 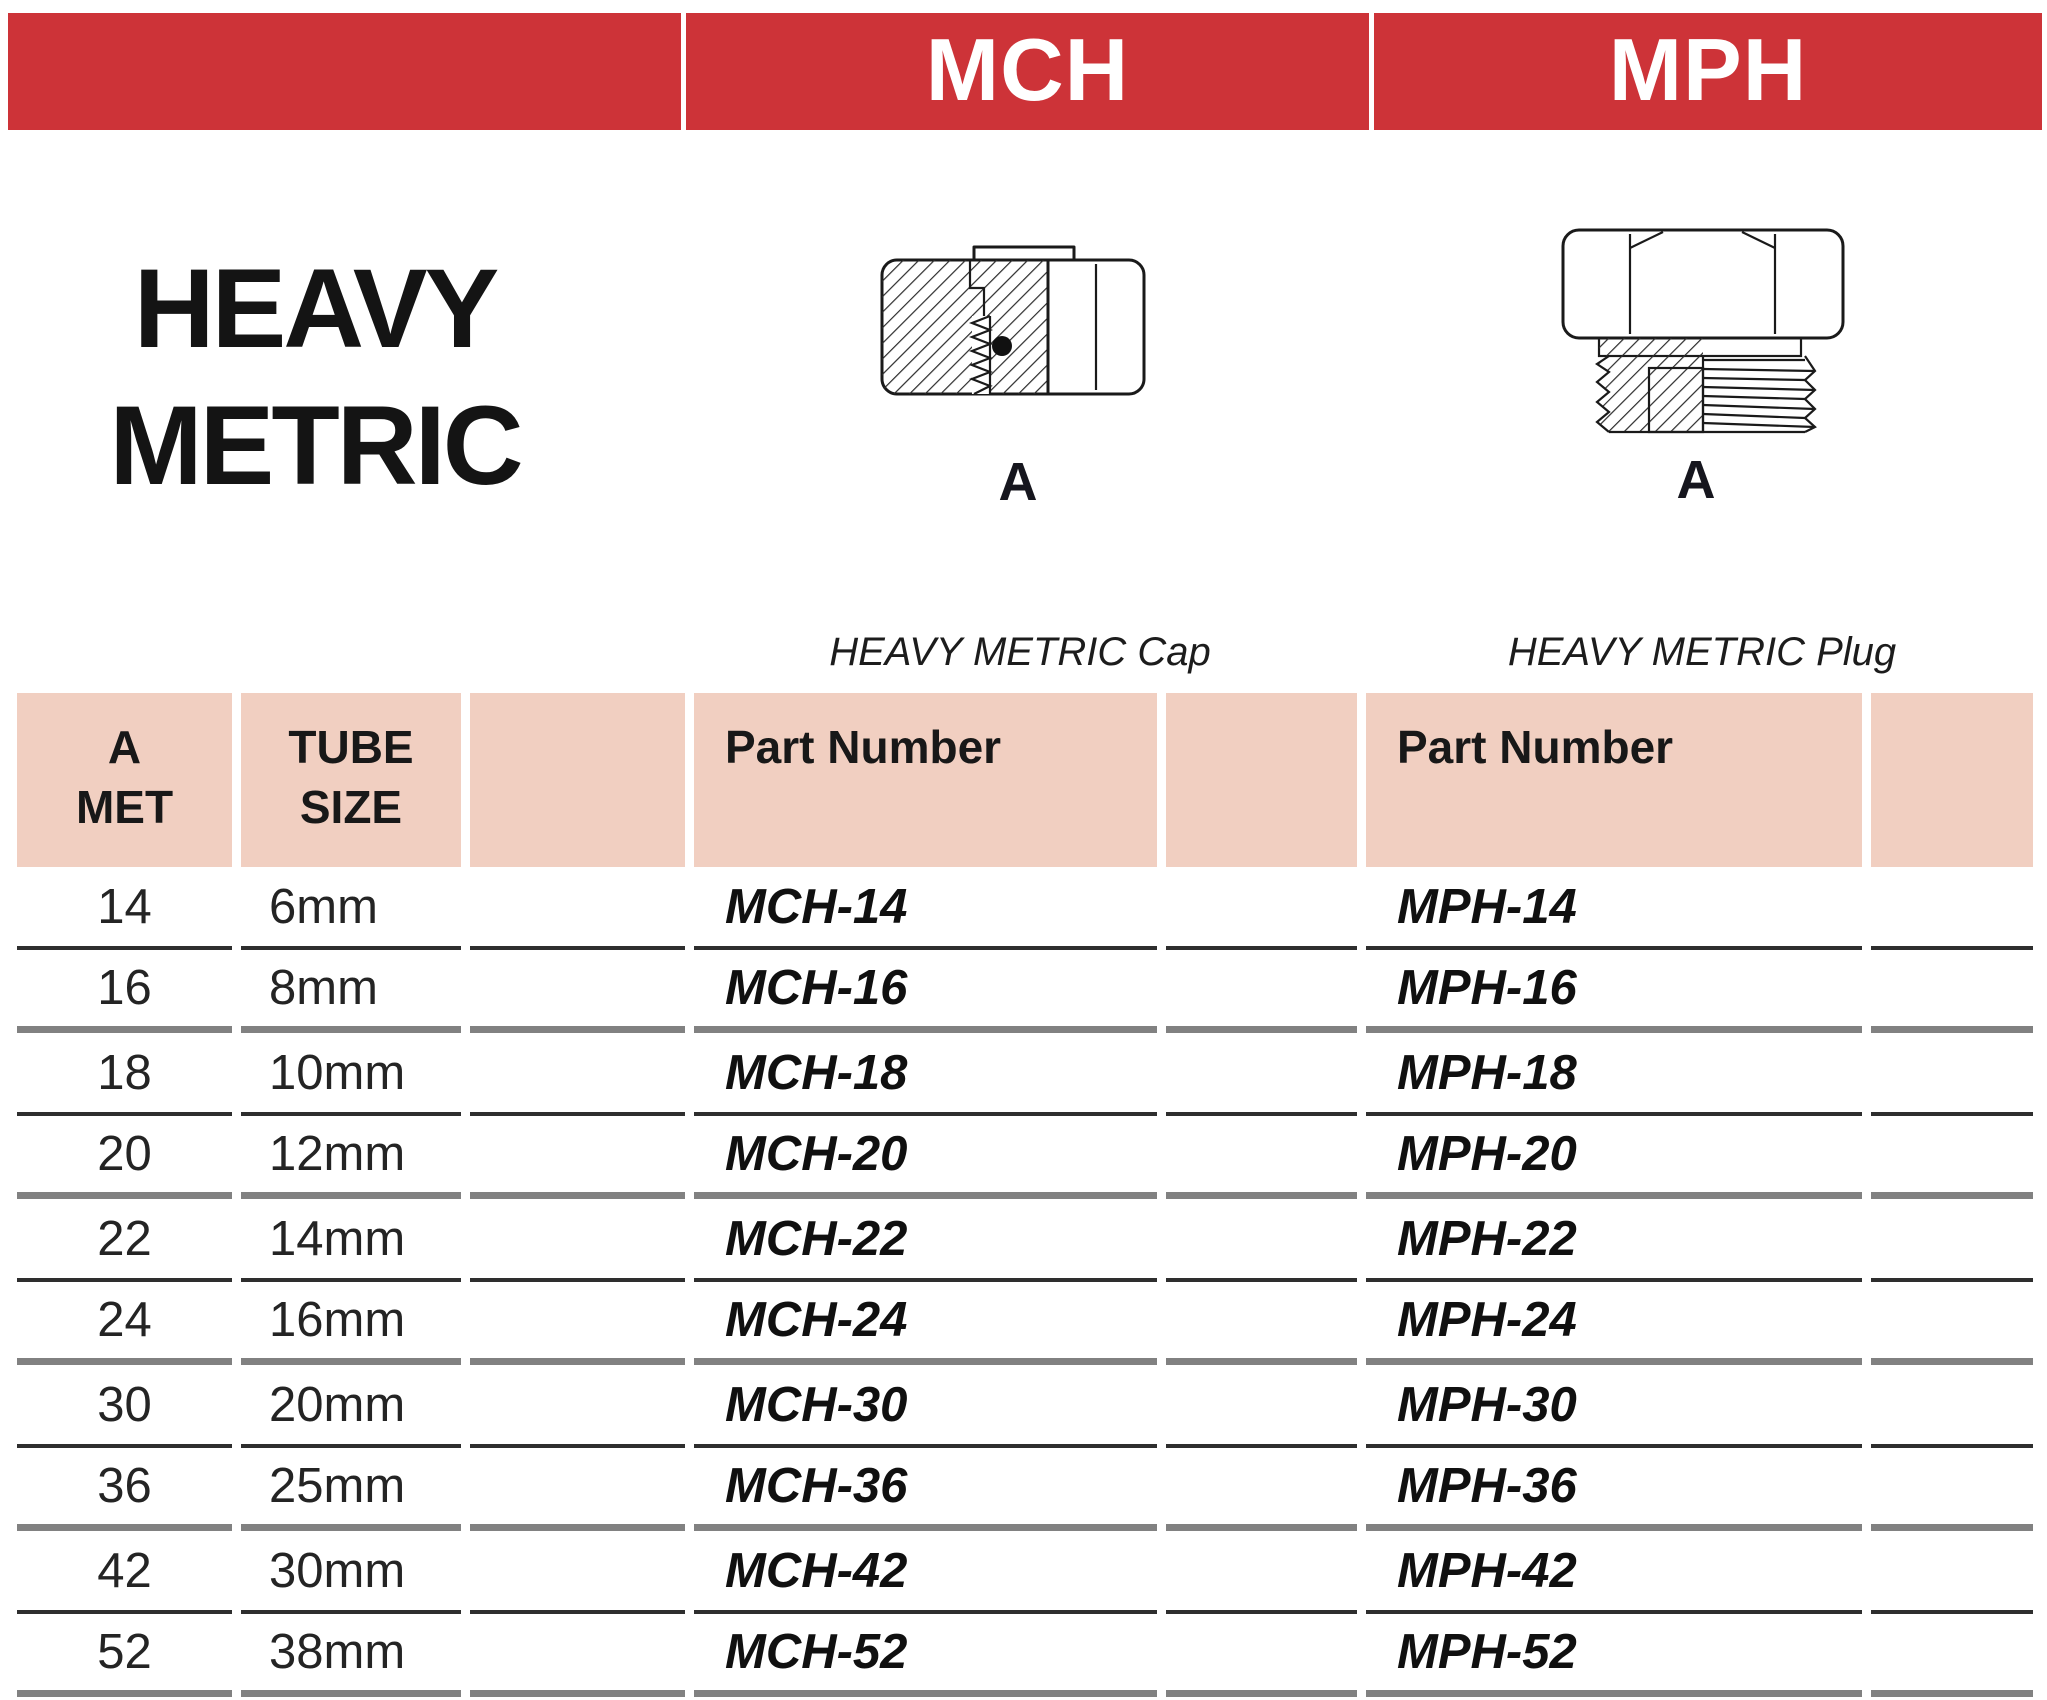 What do you see at coordinates (124, 991) in the screenshot?
I see `cell-a-met: 16` at bounding box center [124, 991].